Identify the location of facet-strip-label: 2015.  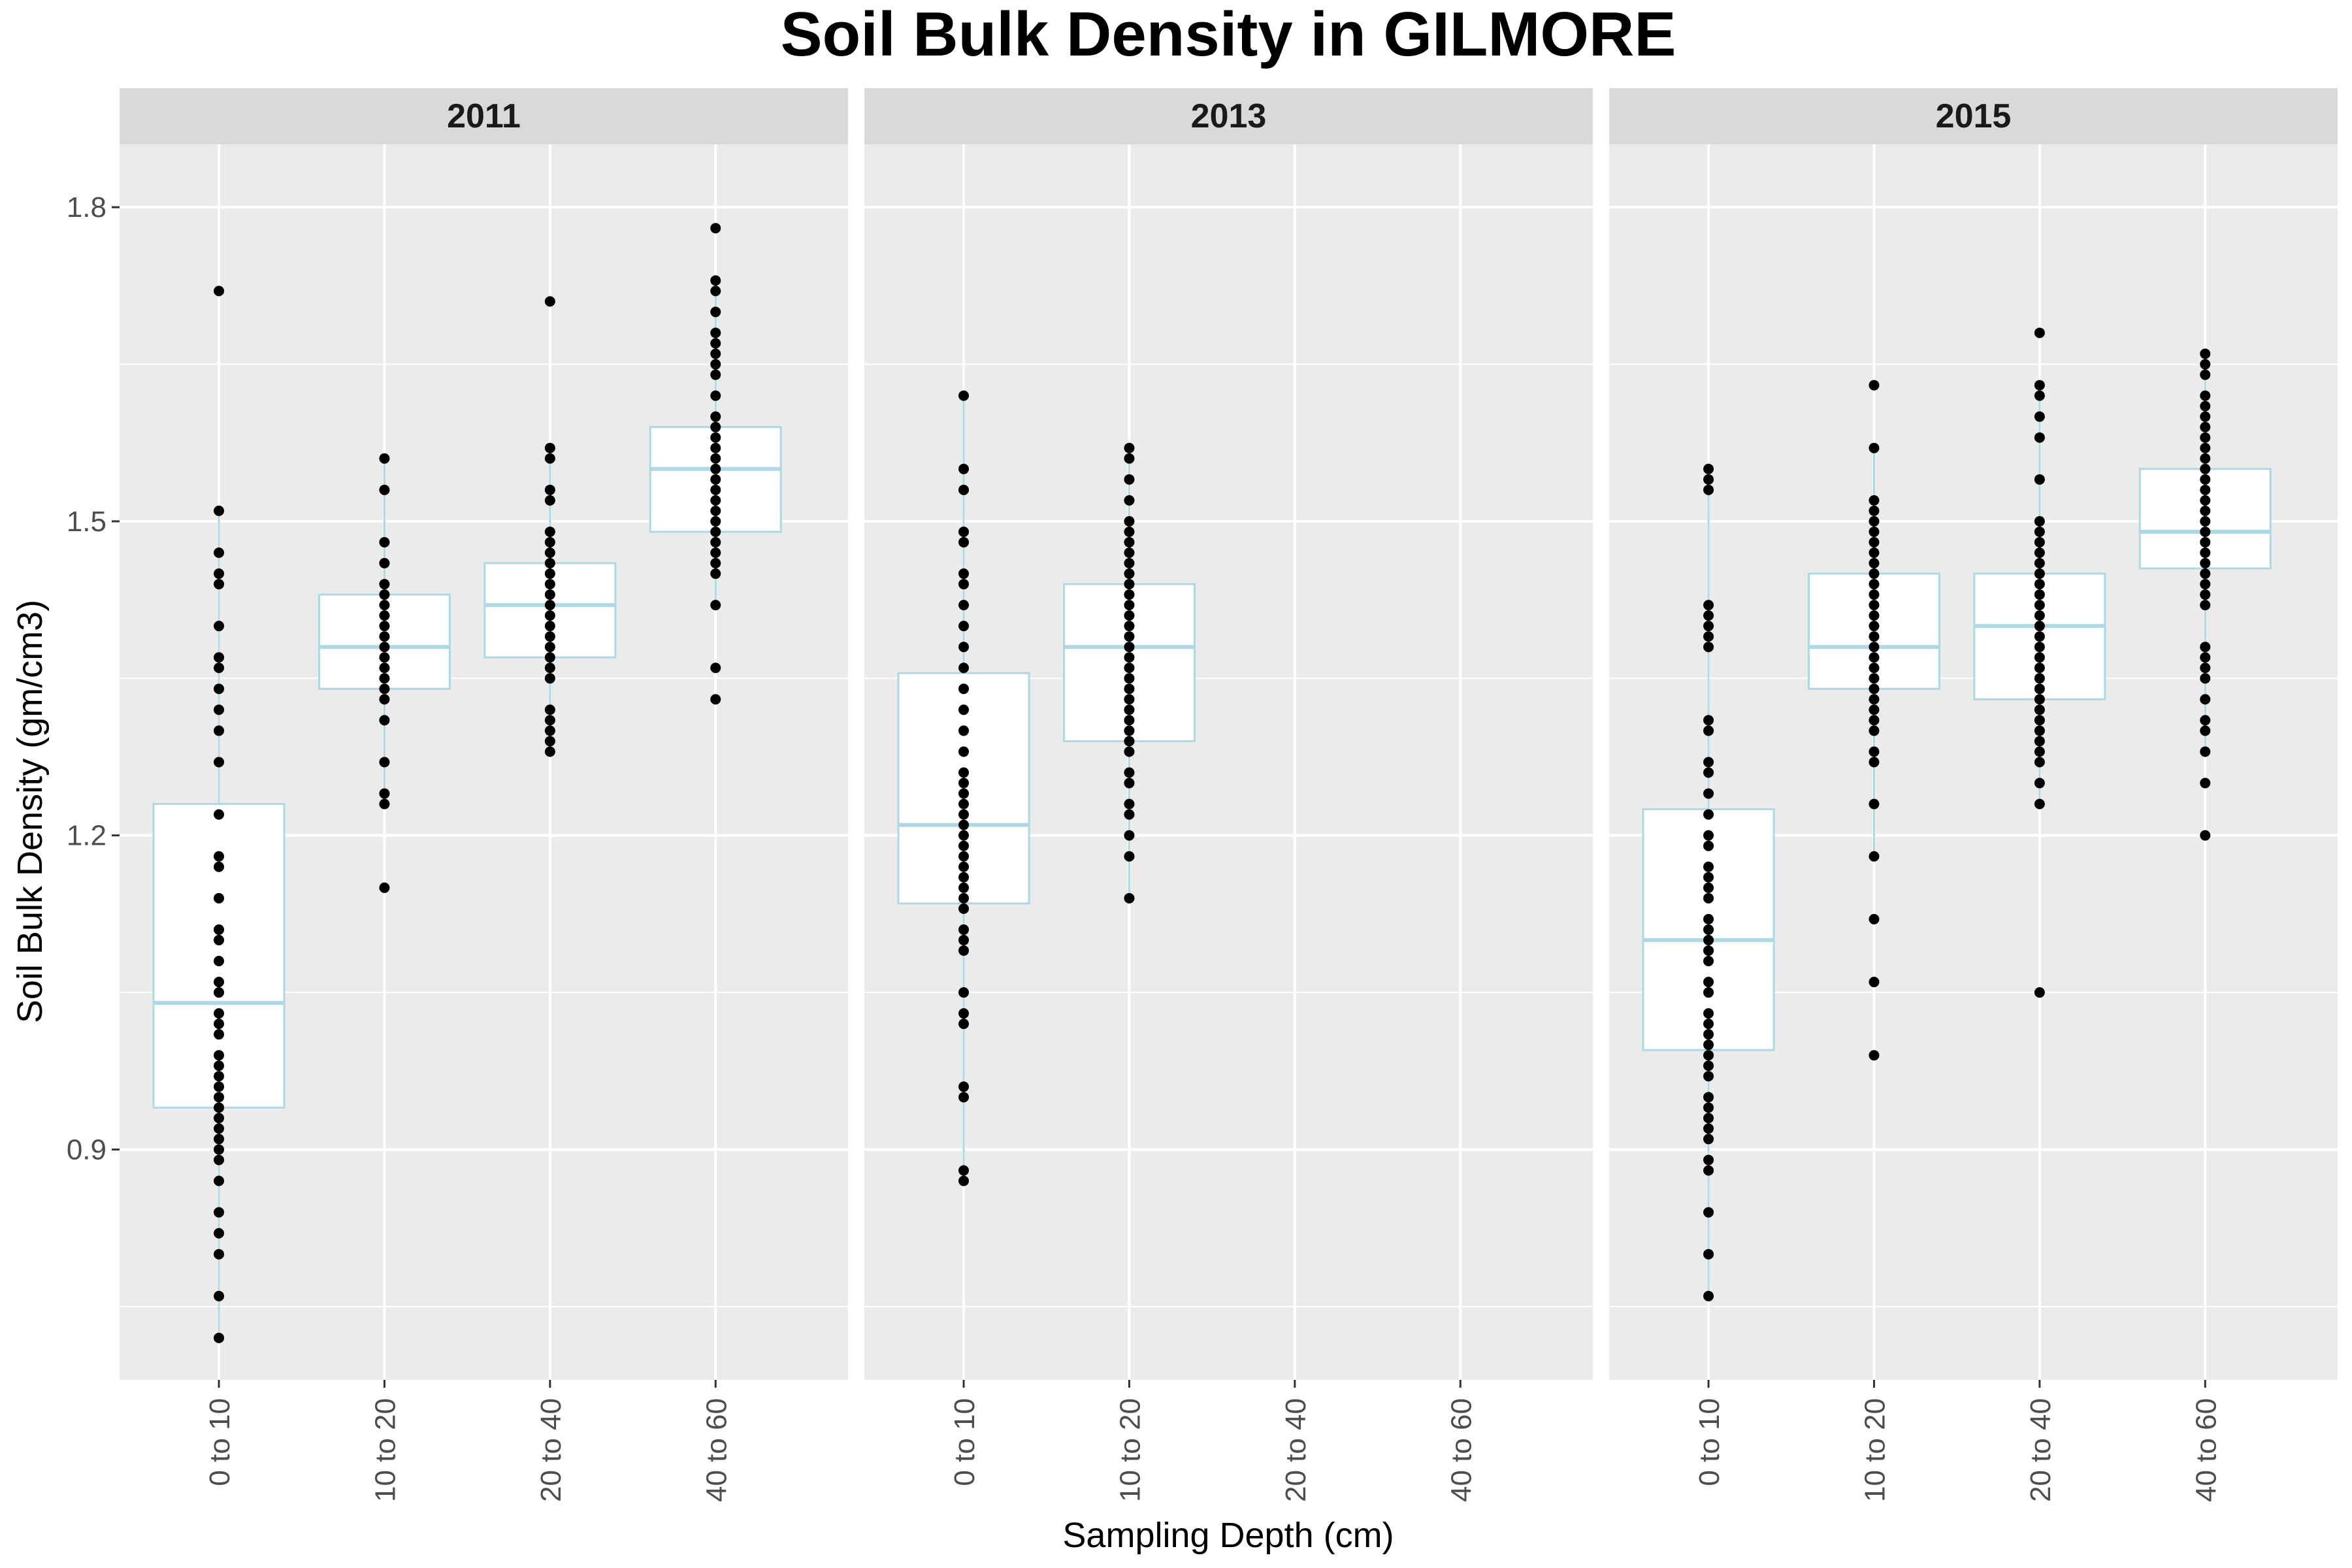
(1974, 116).